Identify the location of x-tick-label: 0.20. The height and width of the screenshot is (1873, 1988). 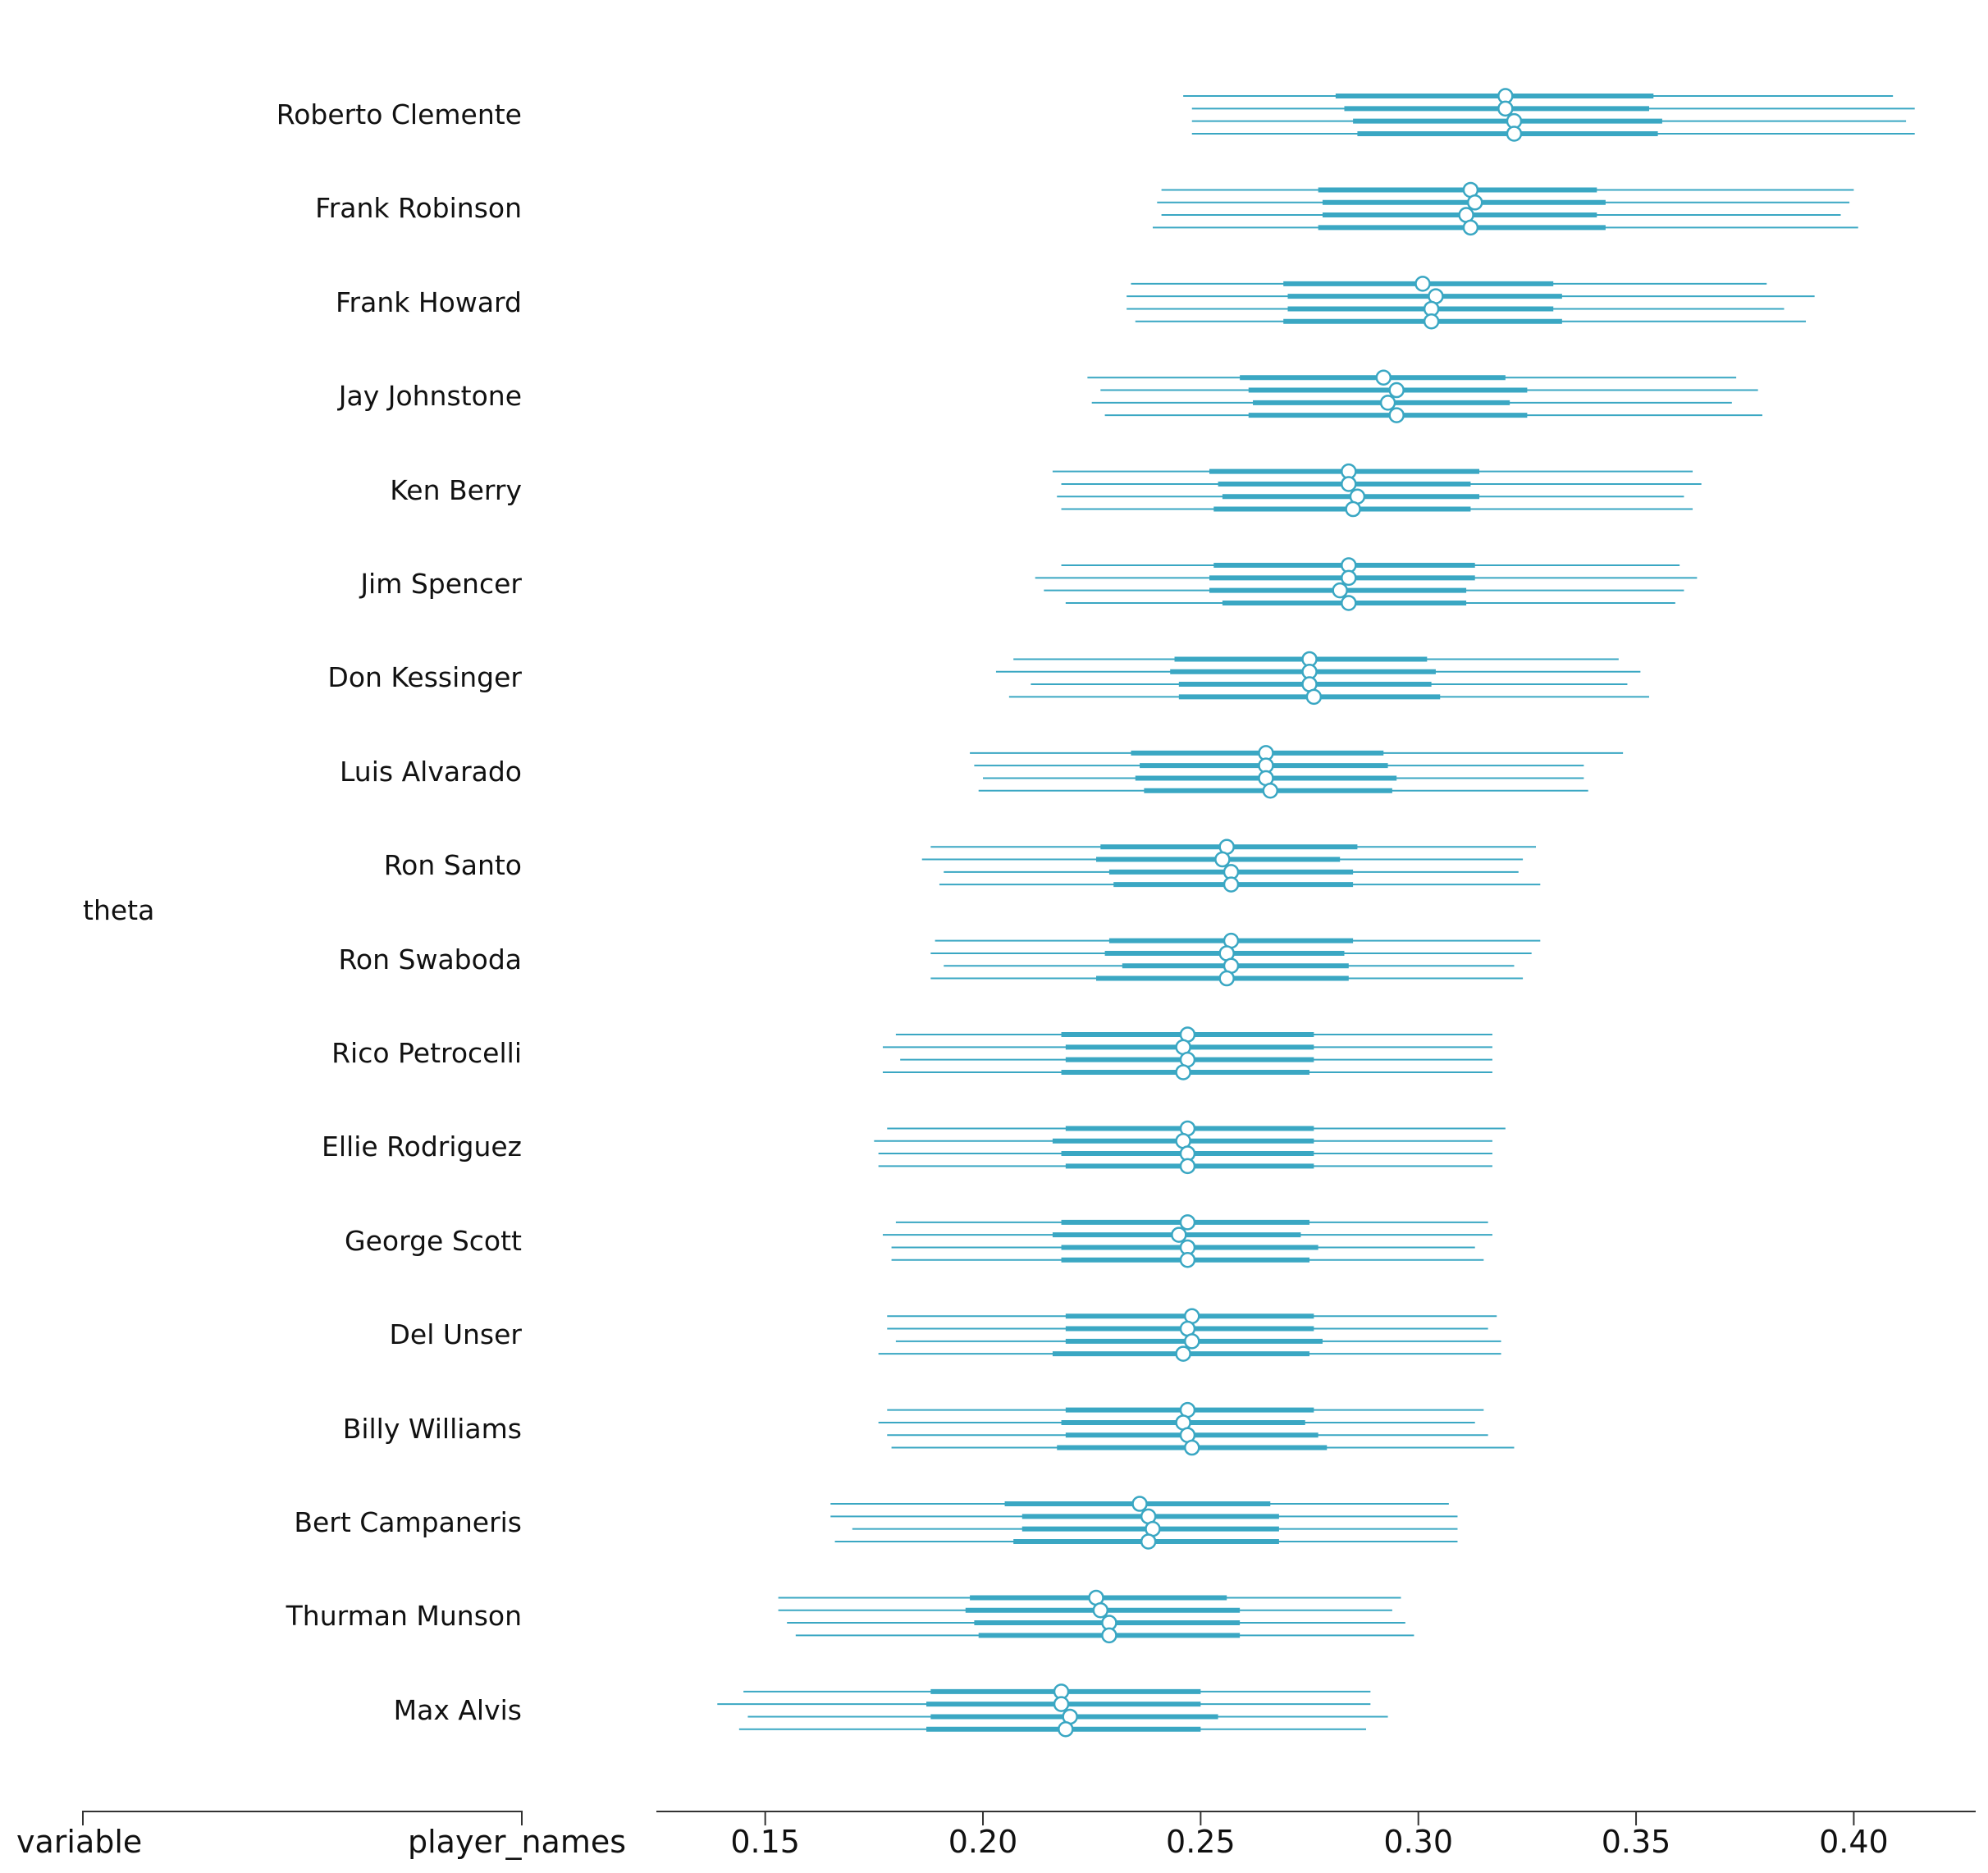
(983, 1842).